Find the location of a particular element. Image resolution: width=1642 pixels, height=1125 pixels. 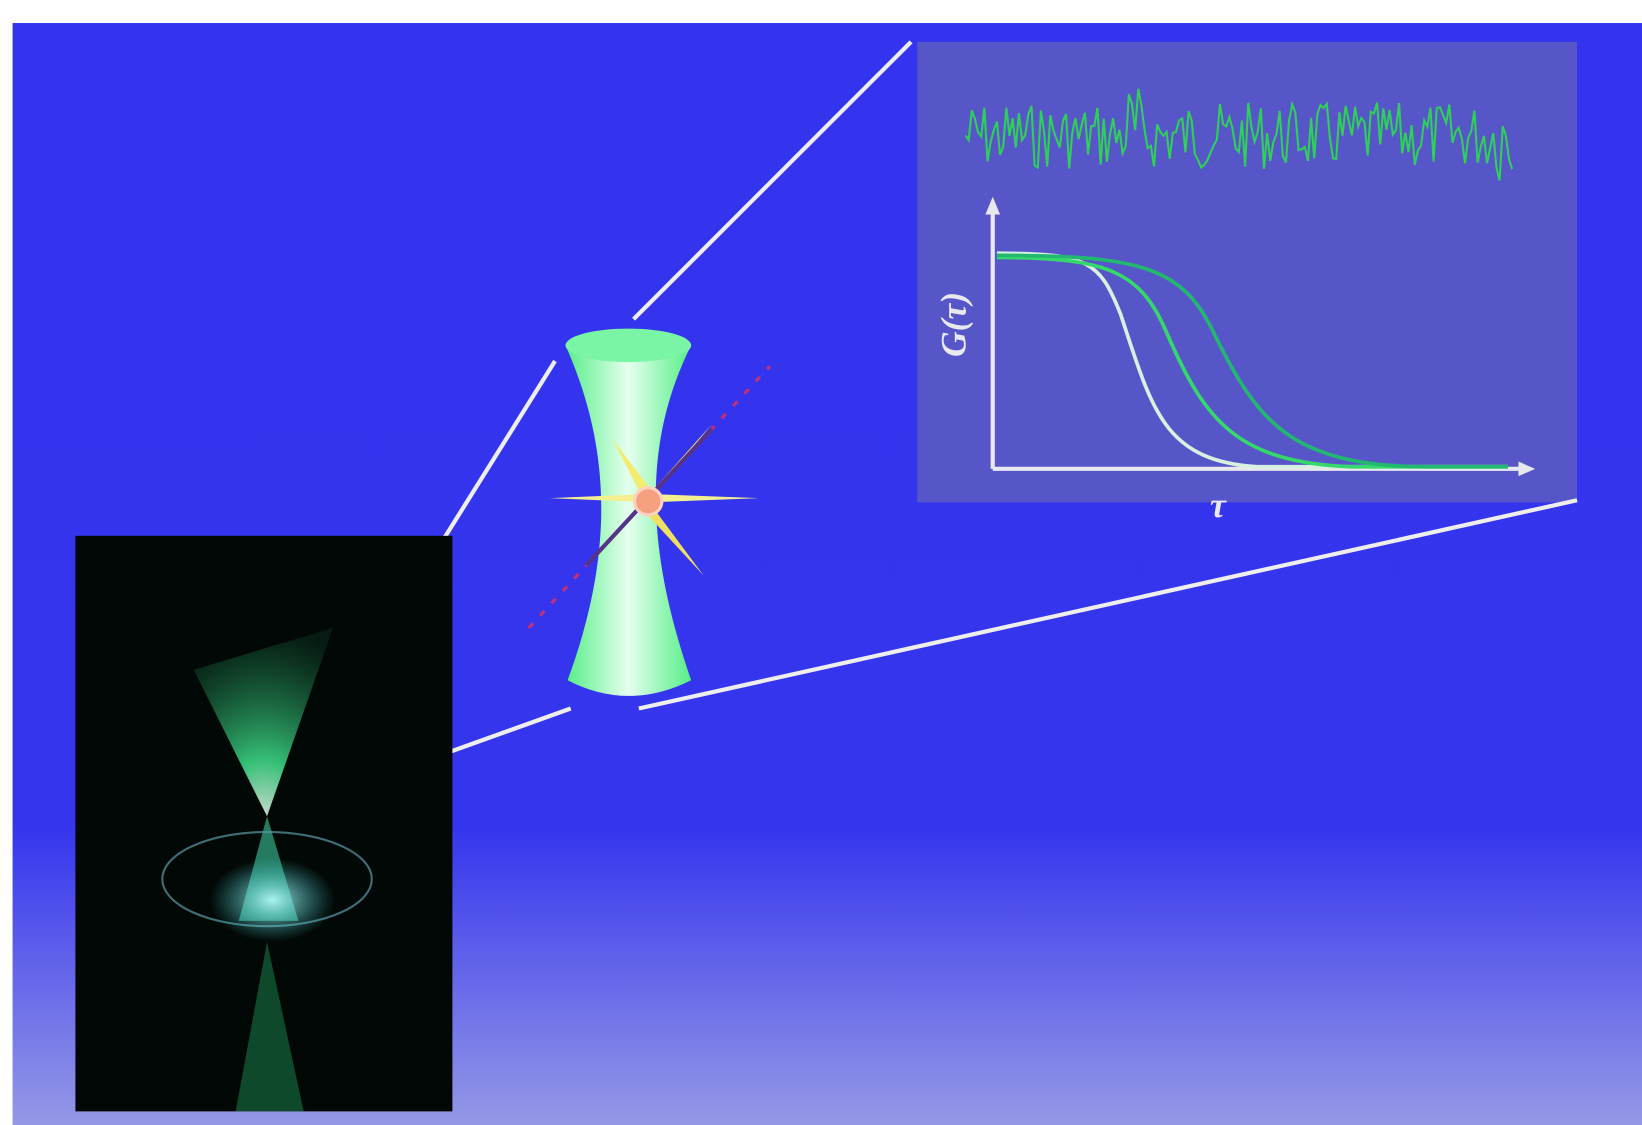

plot-axes is located at coordinates (1260, 336).